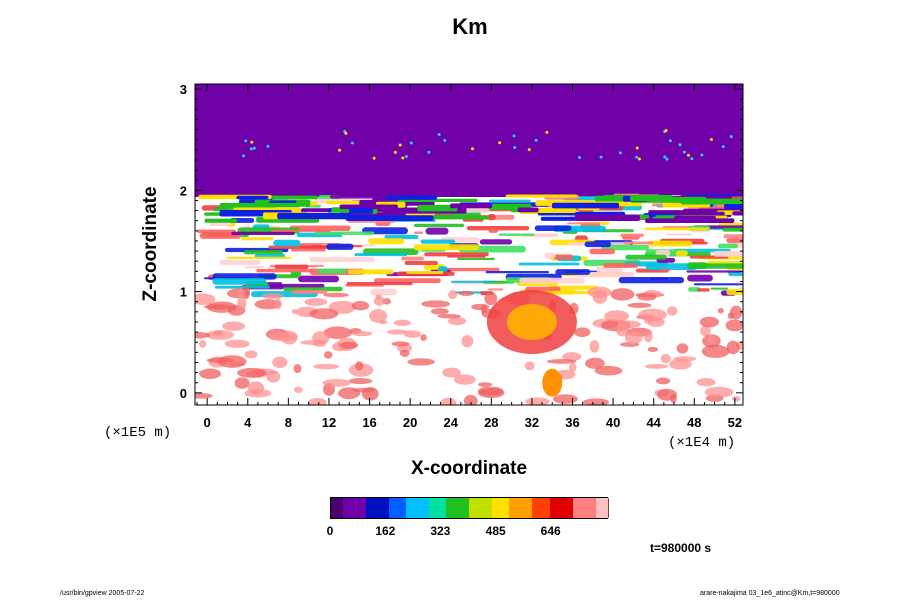  Describe the element at coordinates (613, 422) in the screenshot. I see `x-tick-label: 40` at that location.